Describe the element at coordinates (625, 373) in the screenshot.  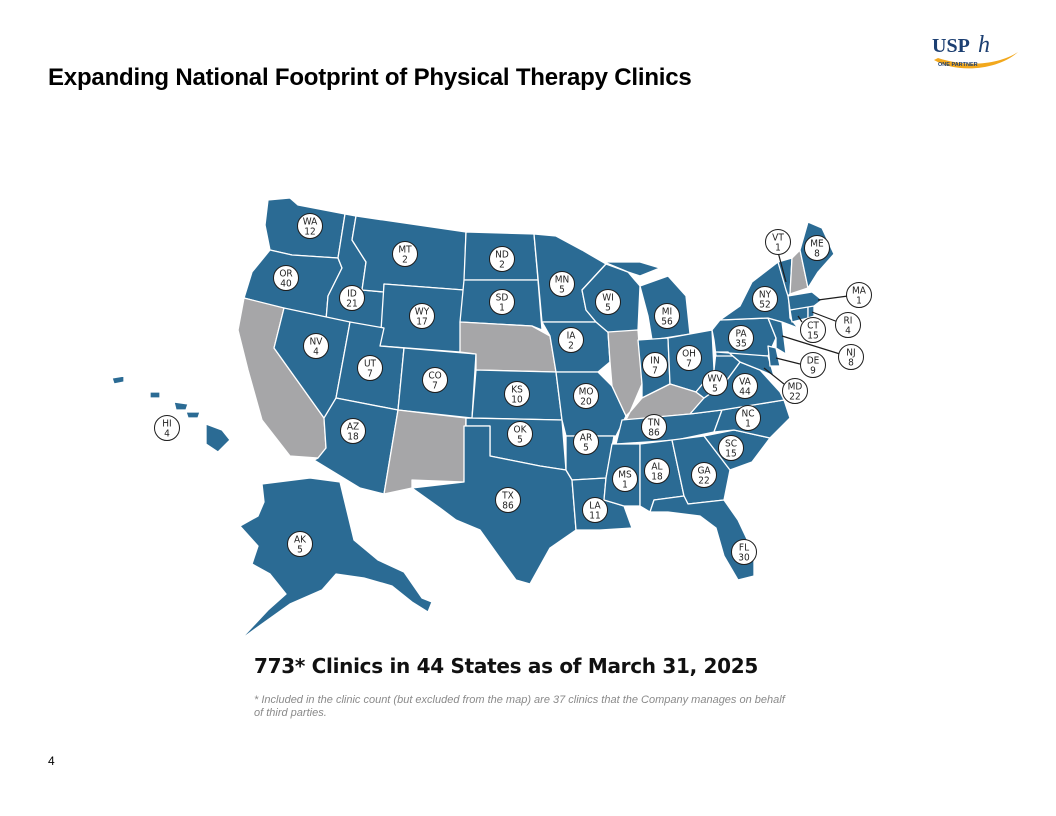
I see `state-IL` at that location.